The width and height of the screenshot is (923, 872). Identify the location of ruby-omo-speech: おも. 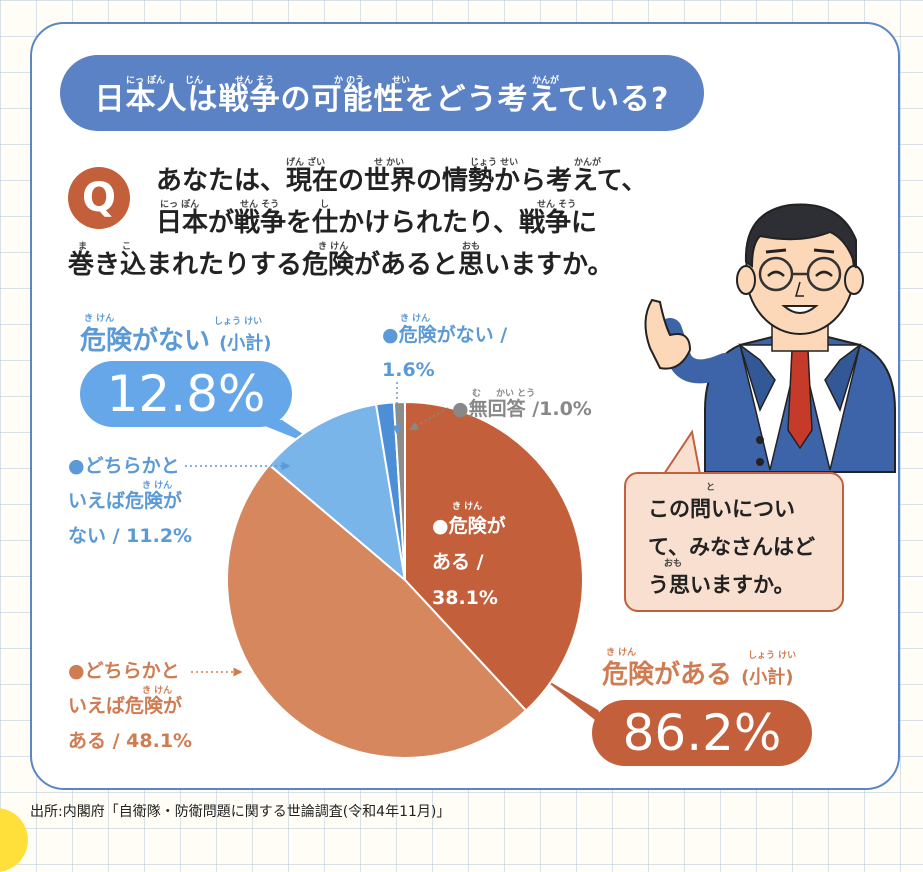
(673, 564).